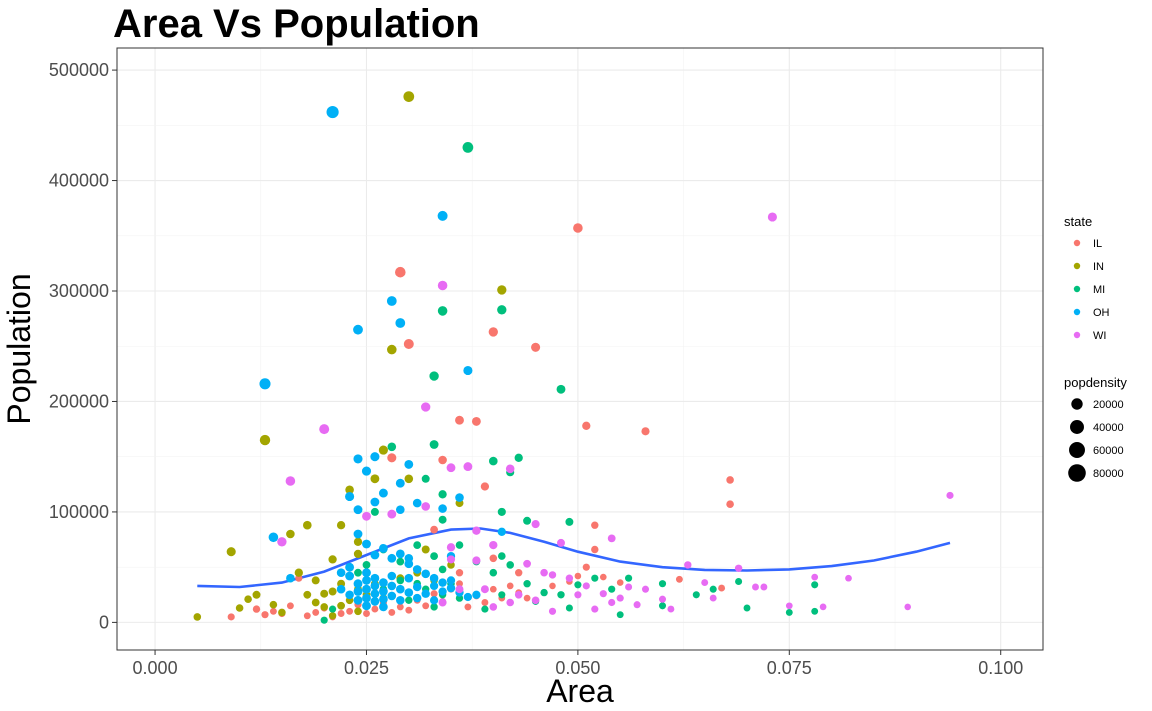 The height and width of the screenshot is (711, 1152). Describe the element at coordinates (789, 668) in the screenshot. I see `x-tick-label: 0.075` at that location.